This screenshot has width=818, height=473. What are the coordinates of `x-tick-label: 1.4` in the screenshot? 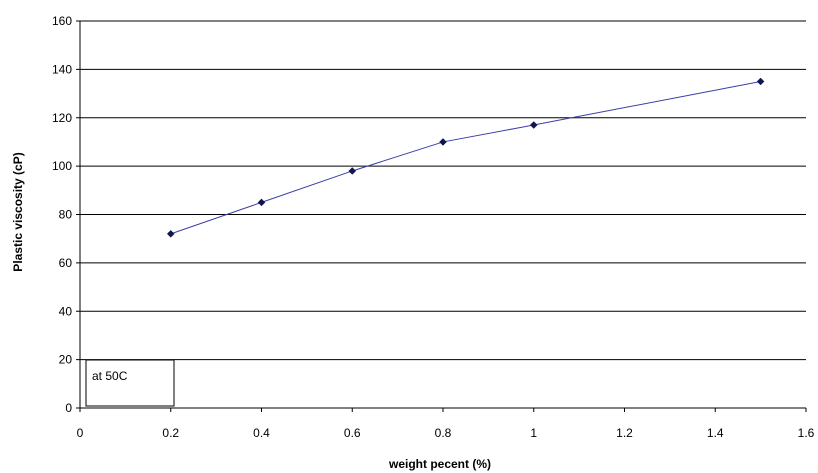 It's located at (715, 433).